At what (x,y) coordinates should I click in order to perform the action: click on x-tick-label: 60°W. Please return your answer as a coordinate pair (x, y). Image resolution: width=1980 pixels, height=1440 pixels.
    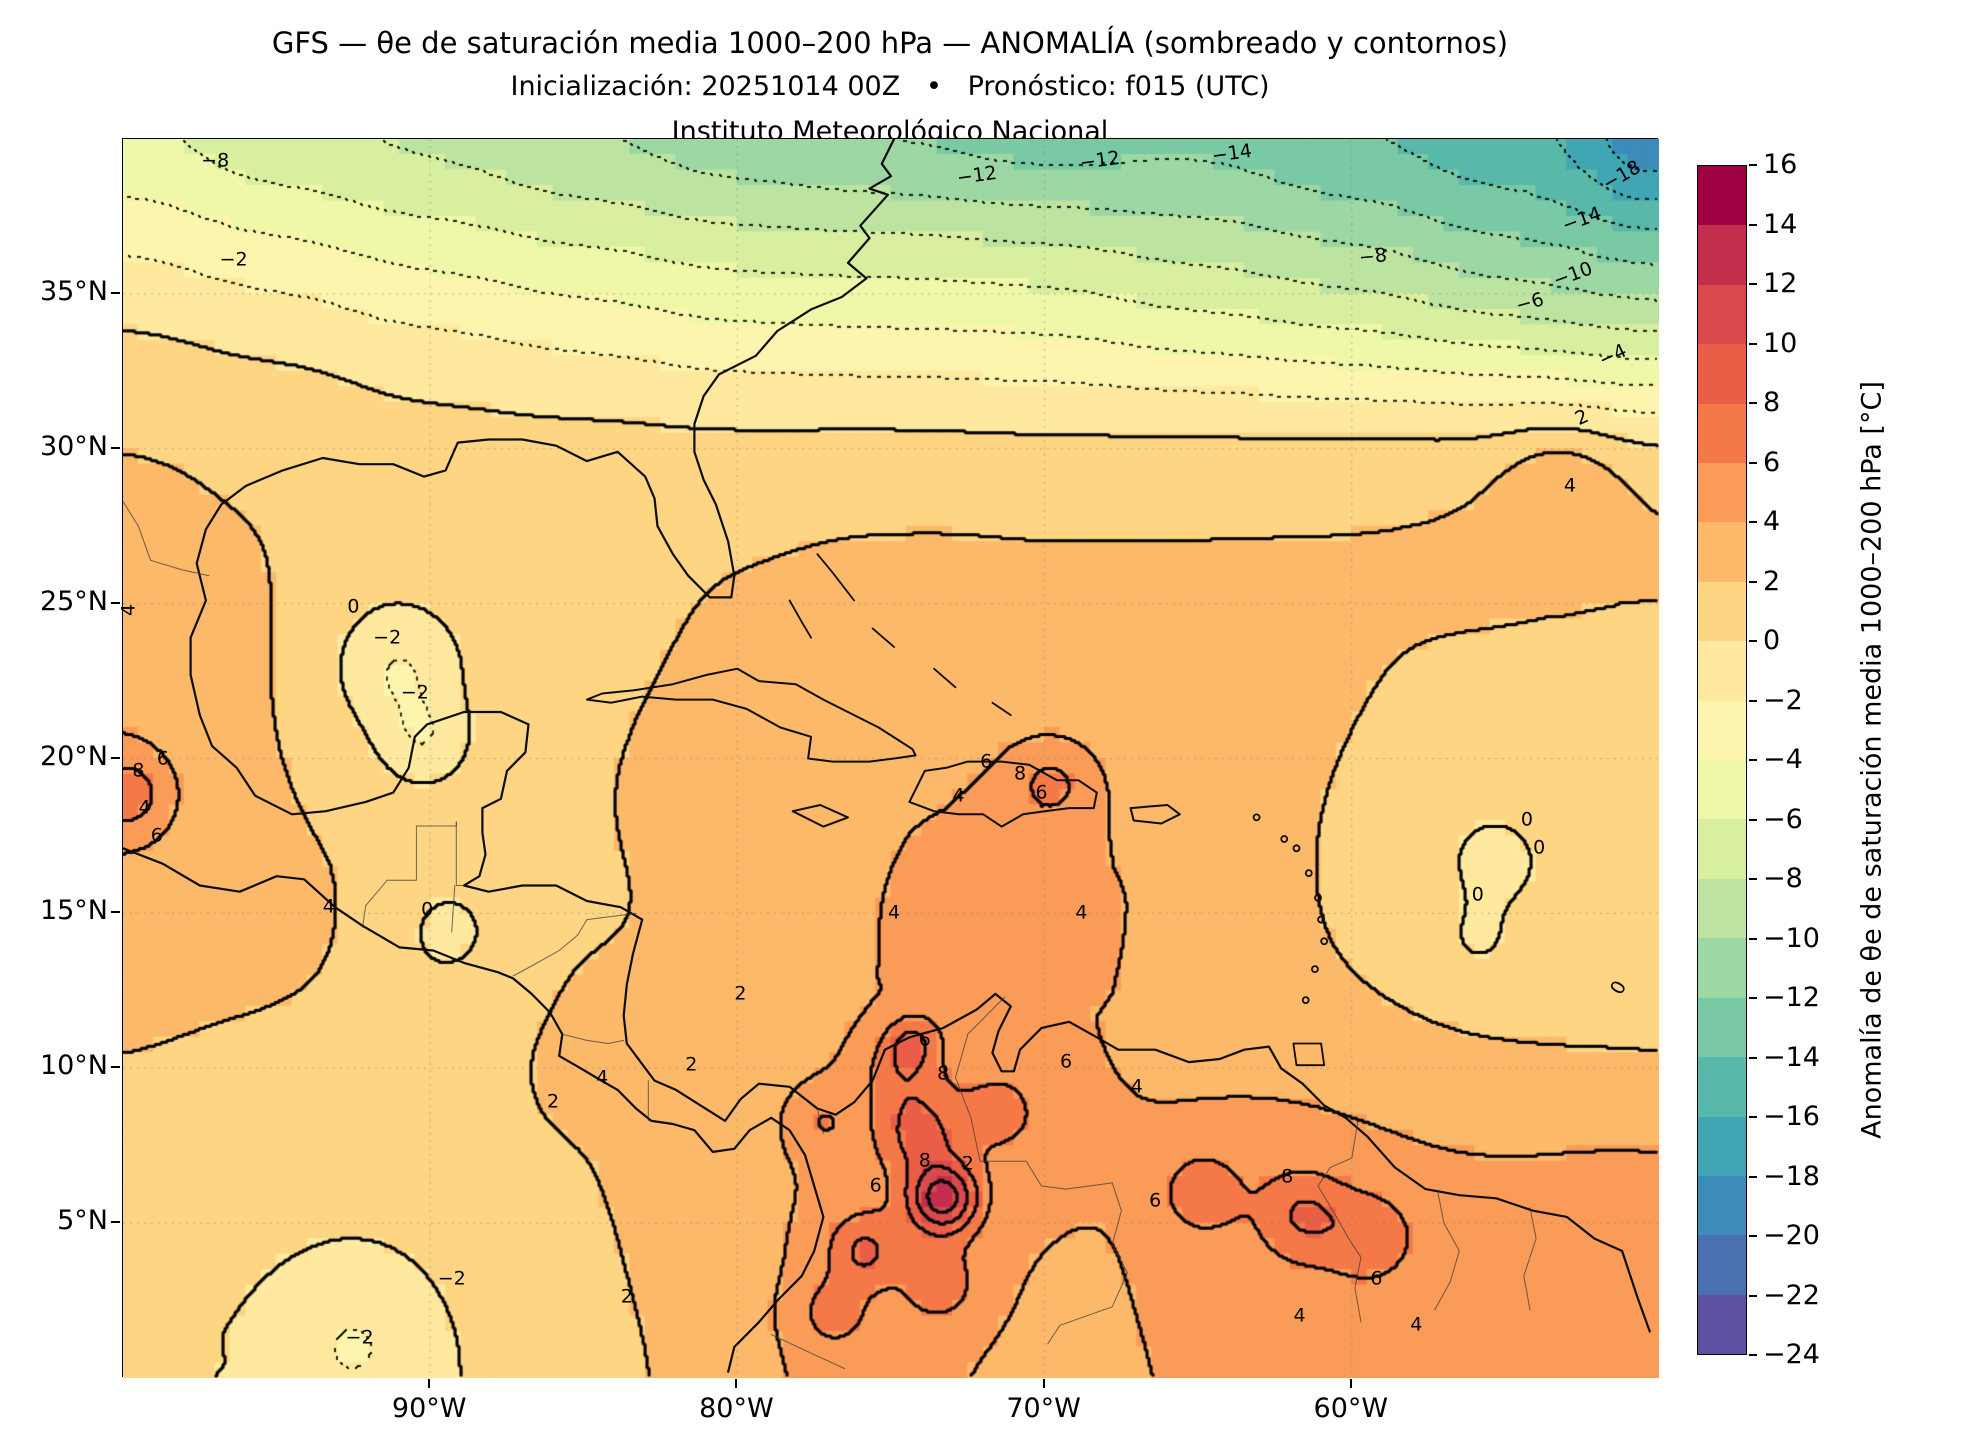
    Looking at the image, I should click on (1351, 1408).